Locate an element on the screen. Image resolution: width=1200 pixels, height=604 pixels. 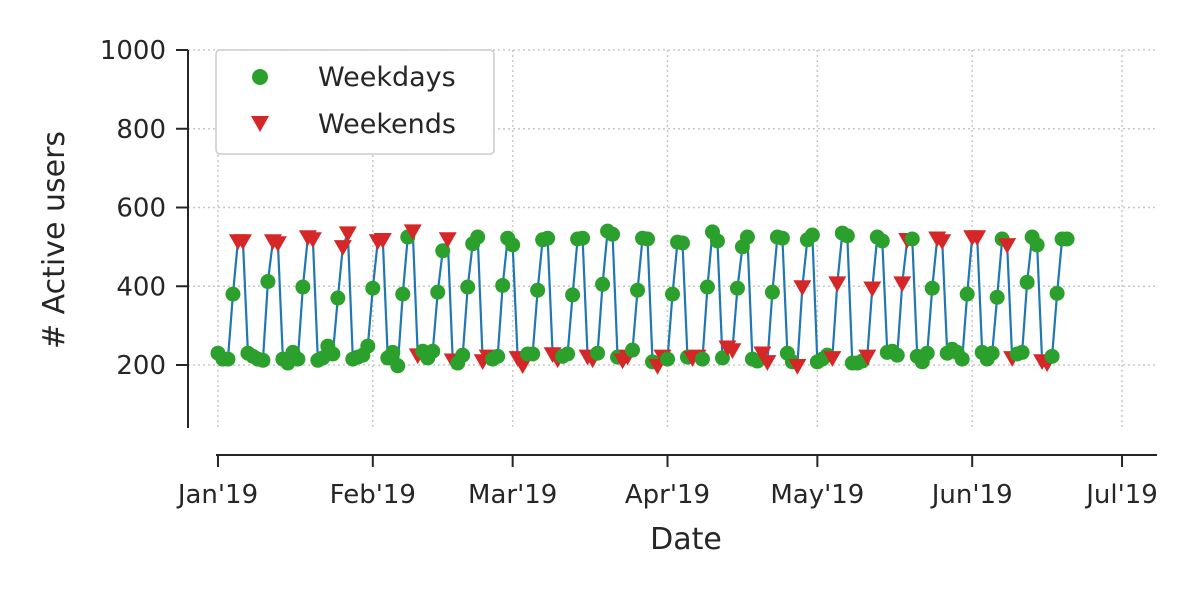
x-tick-label: Jun'19 is located at coordinates (971, 495).